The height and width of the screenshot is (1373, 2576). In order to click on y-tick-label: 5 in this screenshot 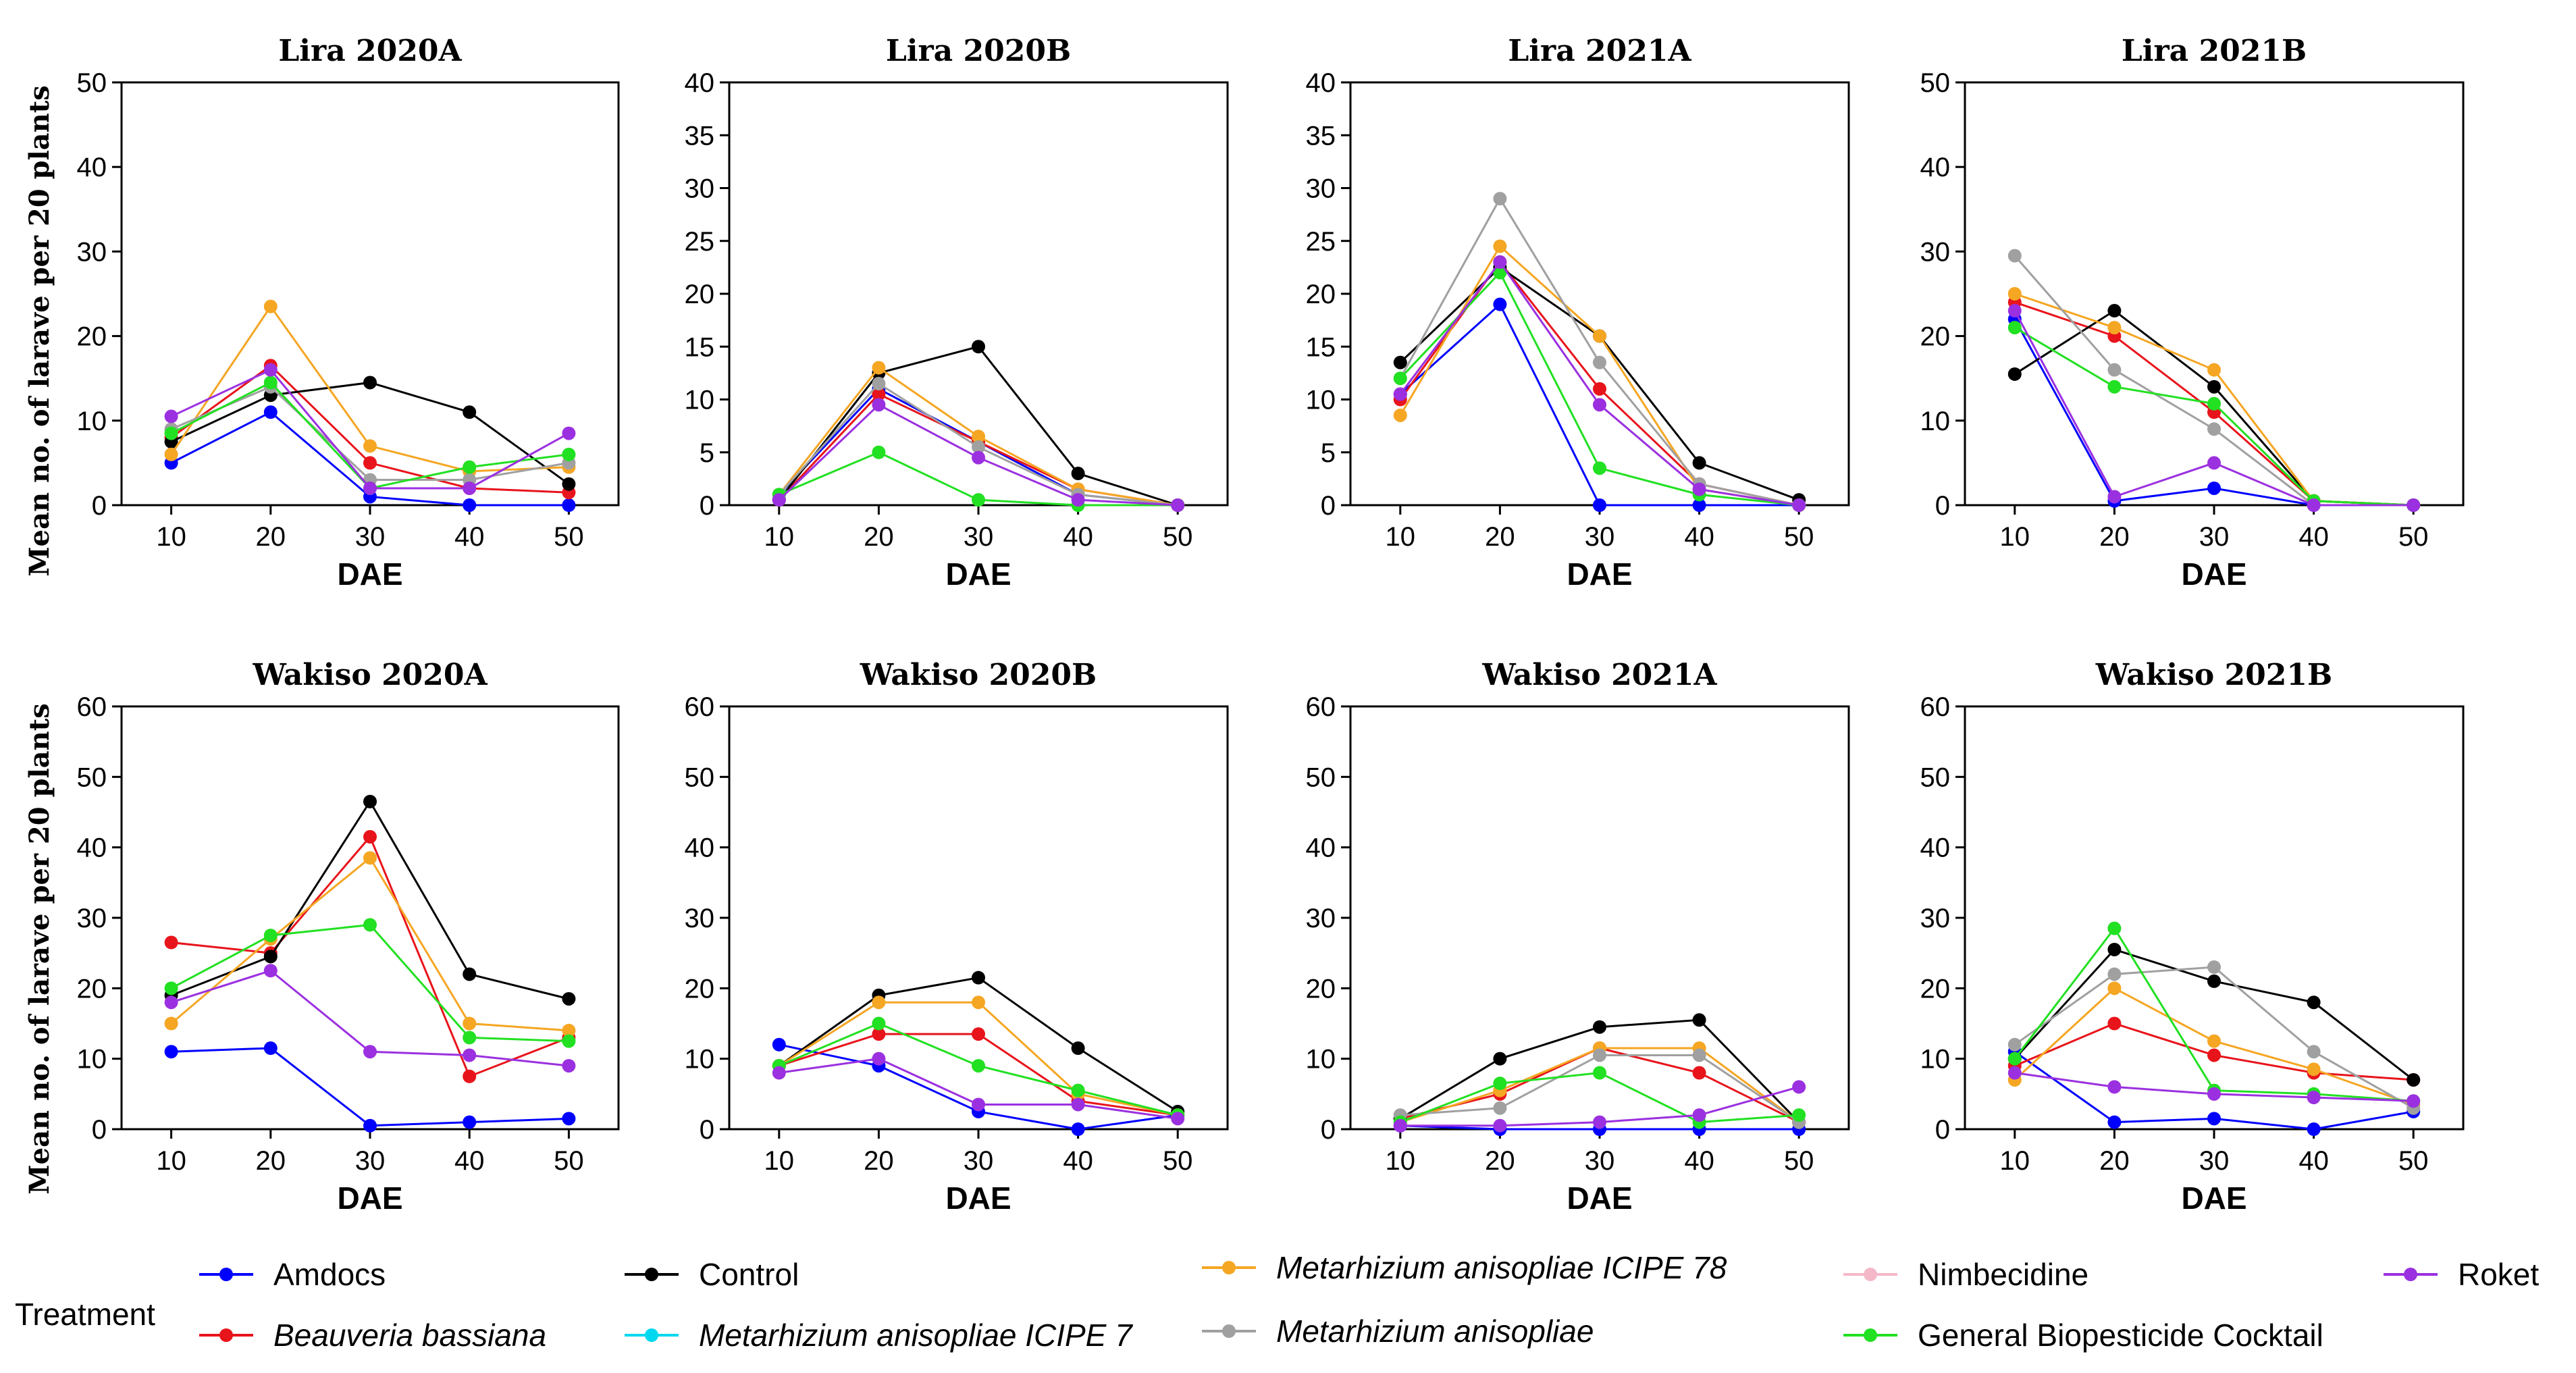, I will do `click(1328, 453)`.